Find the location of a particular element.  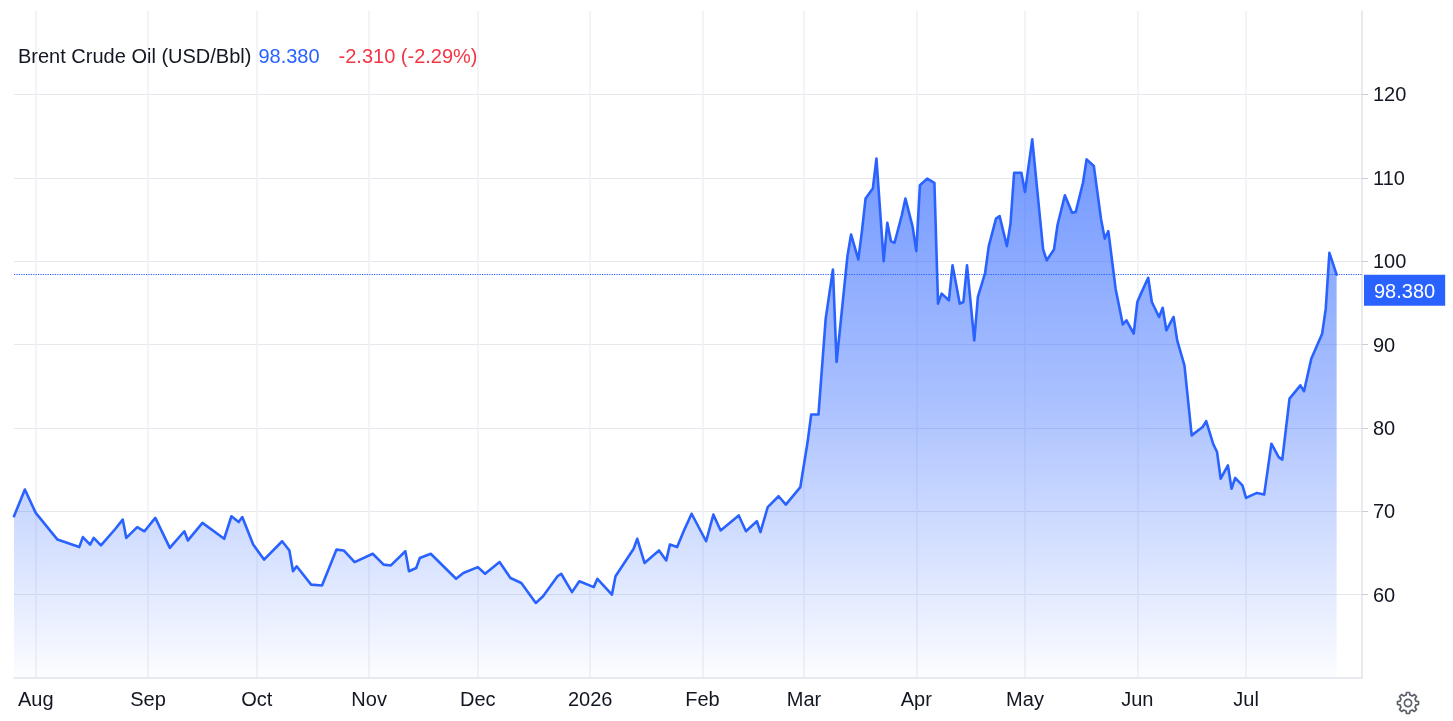

text: Brent Crude Oil (USD/Bbl) is located at coordinates (135, 56).